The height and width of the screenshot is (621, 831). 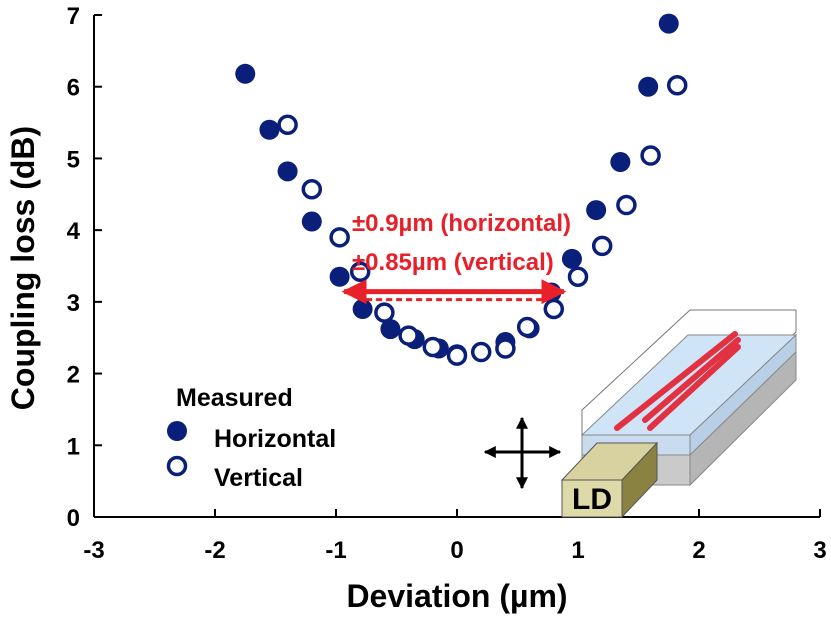 I want to click on y-tick-label: 0, so click(x=73, y=518).